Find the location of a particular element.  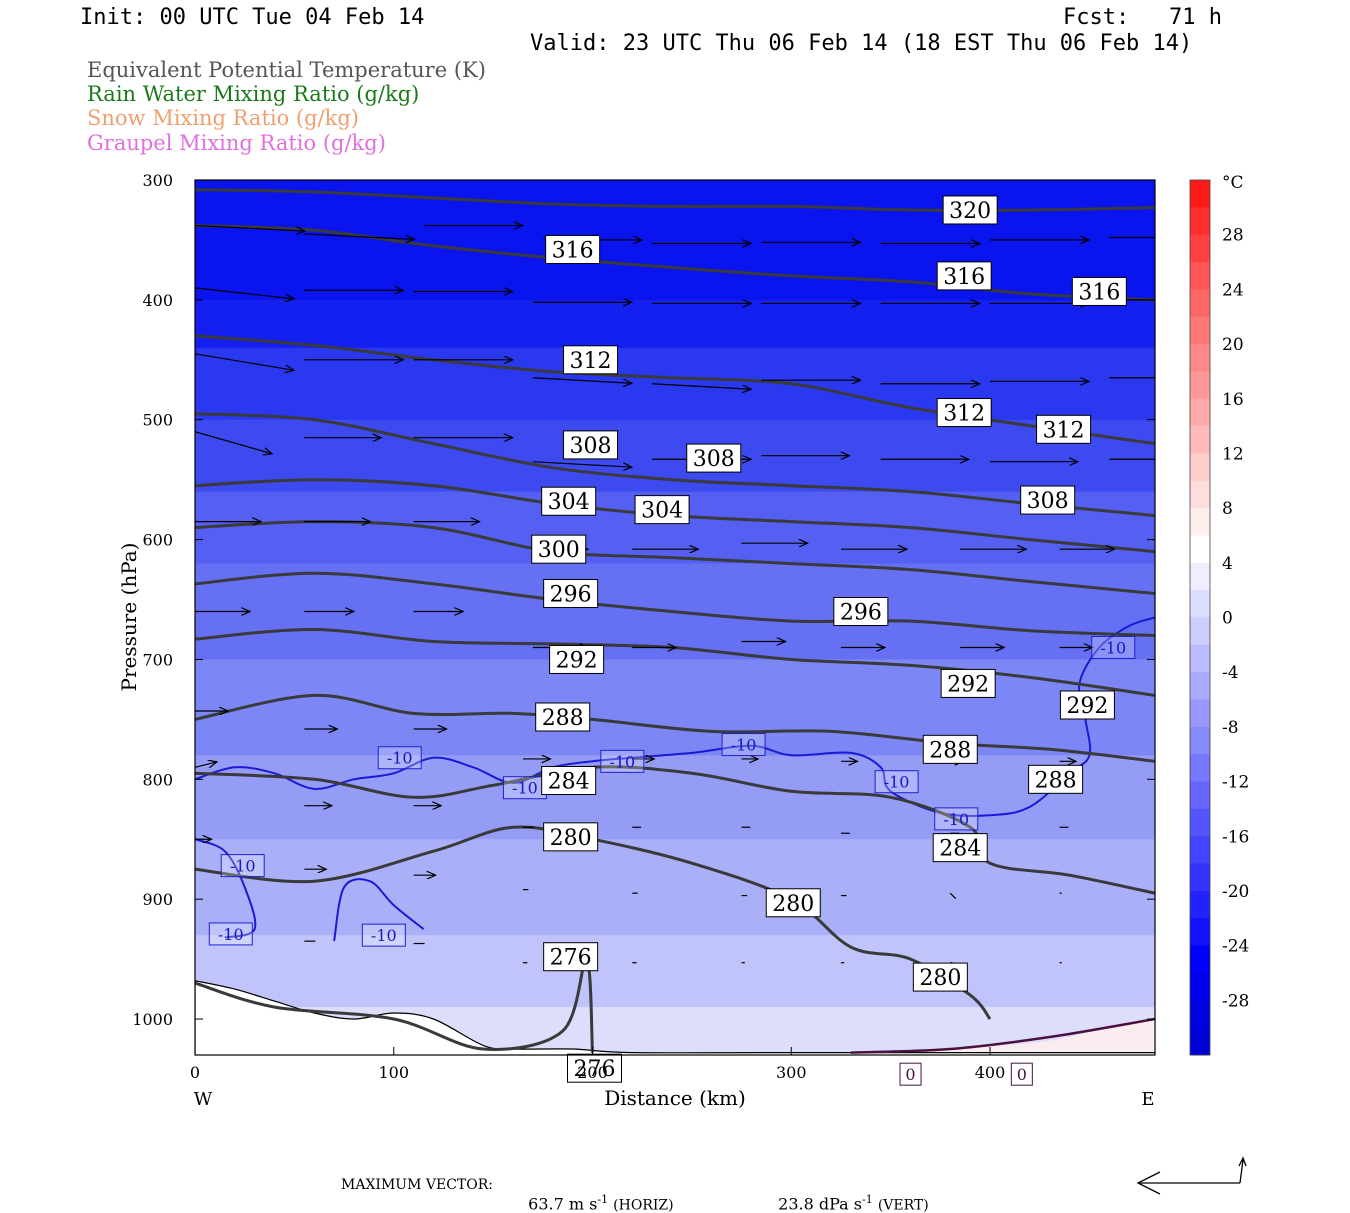

vert-value: 23.8 dPa s is located at coordinates (820, 1203).